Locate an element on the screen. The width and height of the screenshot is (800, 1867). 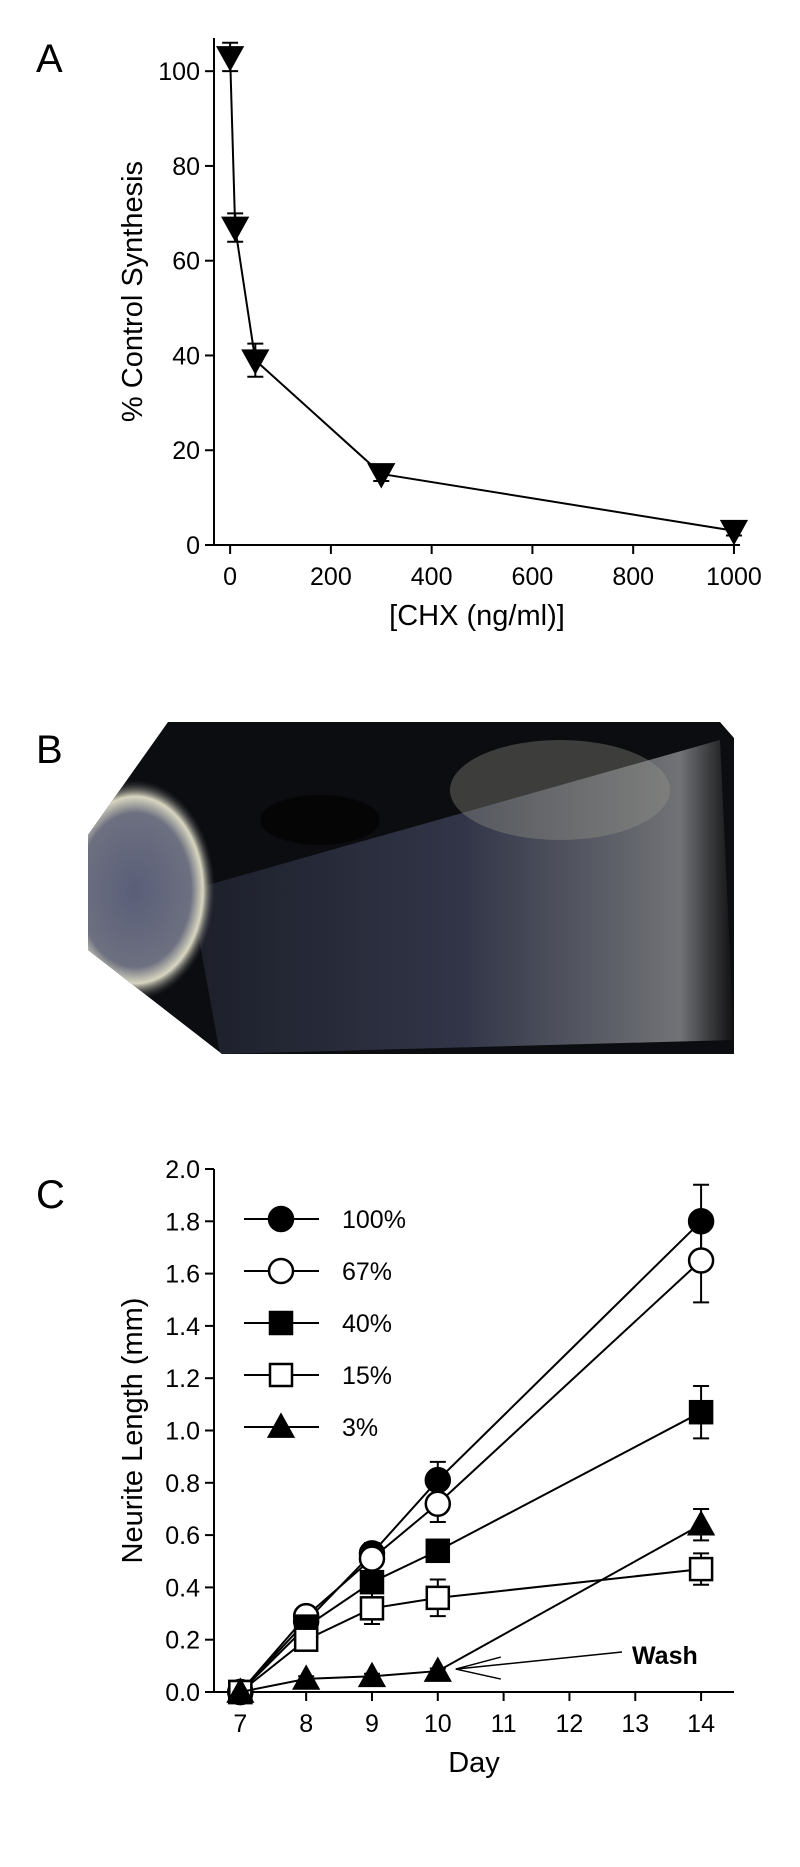
x-tick-label: 400 is located at coordinates (432, 577).